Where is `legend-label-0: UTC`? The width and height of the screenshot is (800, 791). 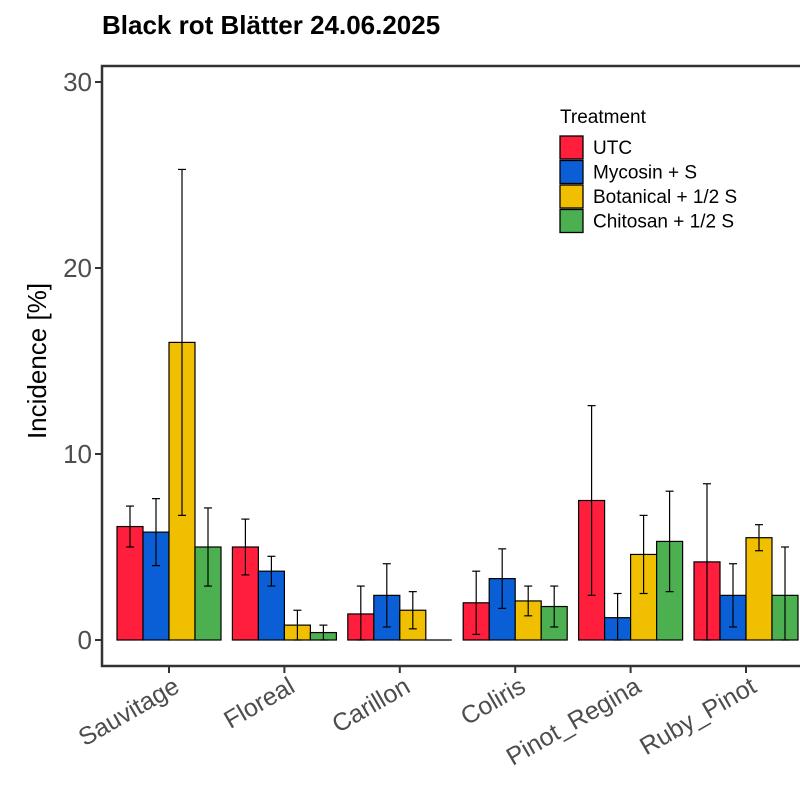
legend-label-0: UTC is located at coordinates (612, 148).